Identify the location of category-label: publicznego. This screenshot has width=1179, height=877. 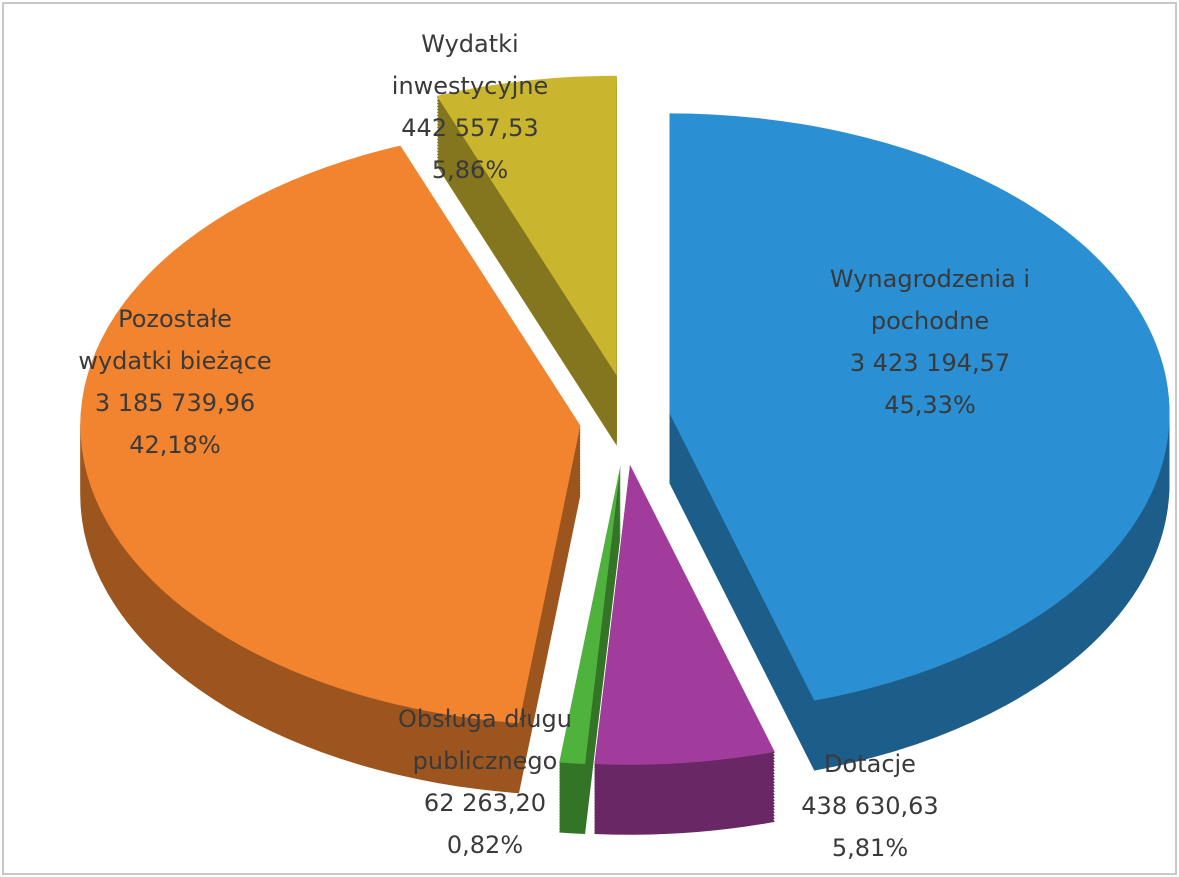
(485, 761).